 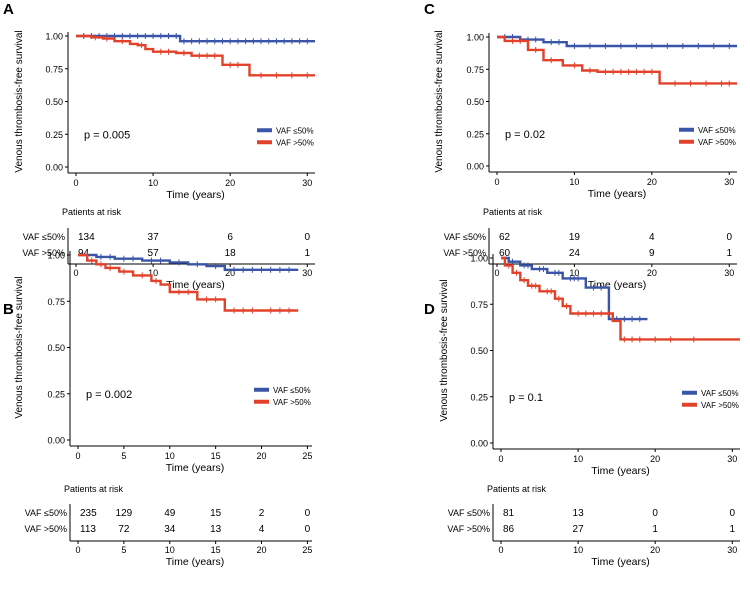 I want to click on risk-count: 62, so click(x=505, y=237).